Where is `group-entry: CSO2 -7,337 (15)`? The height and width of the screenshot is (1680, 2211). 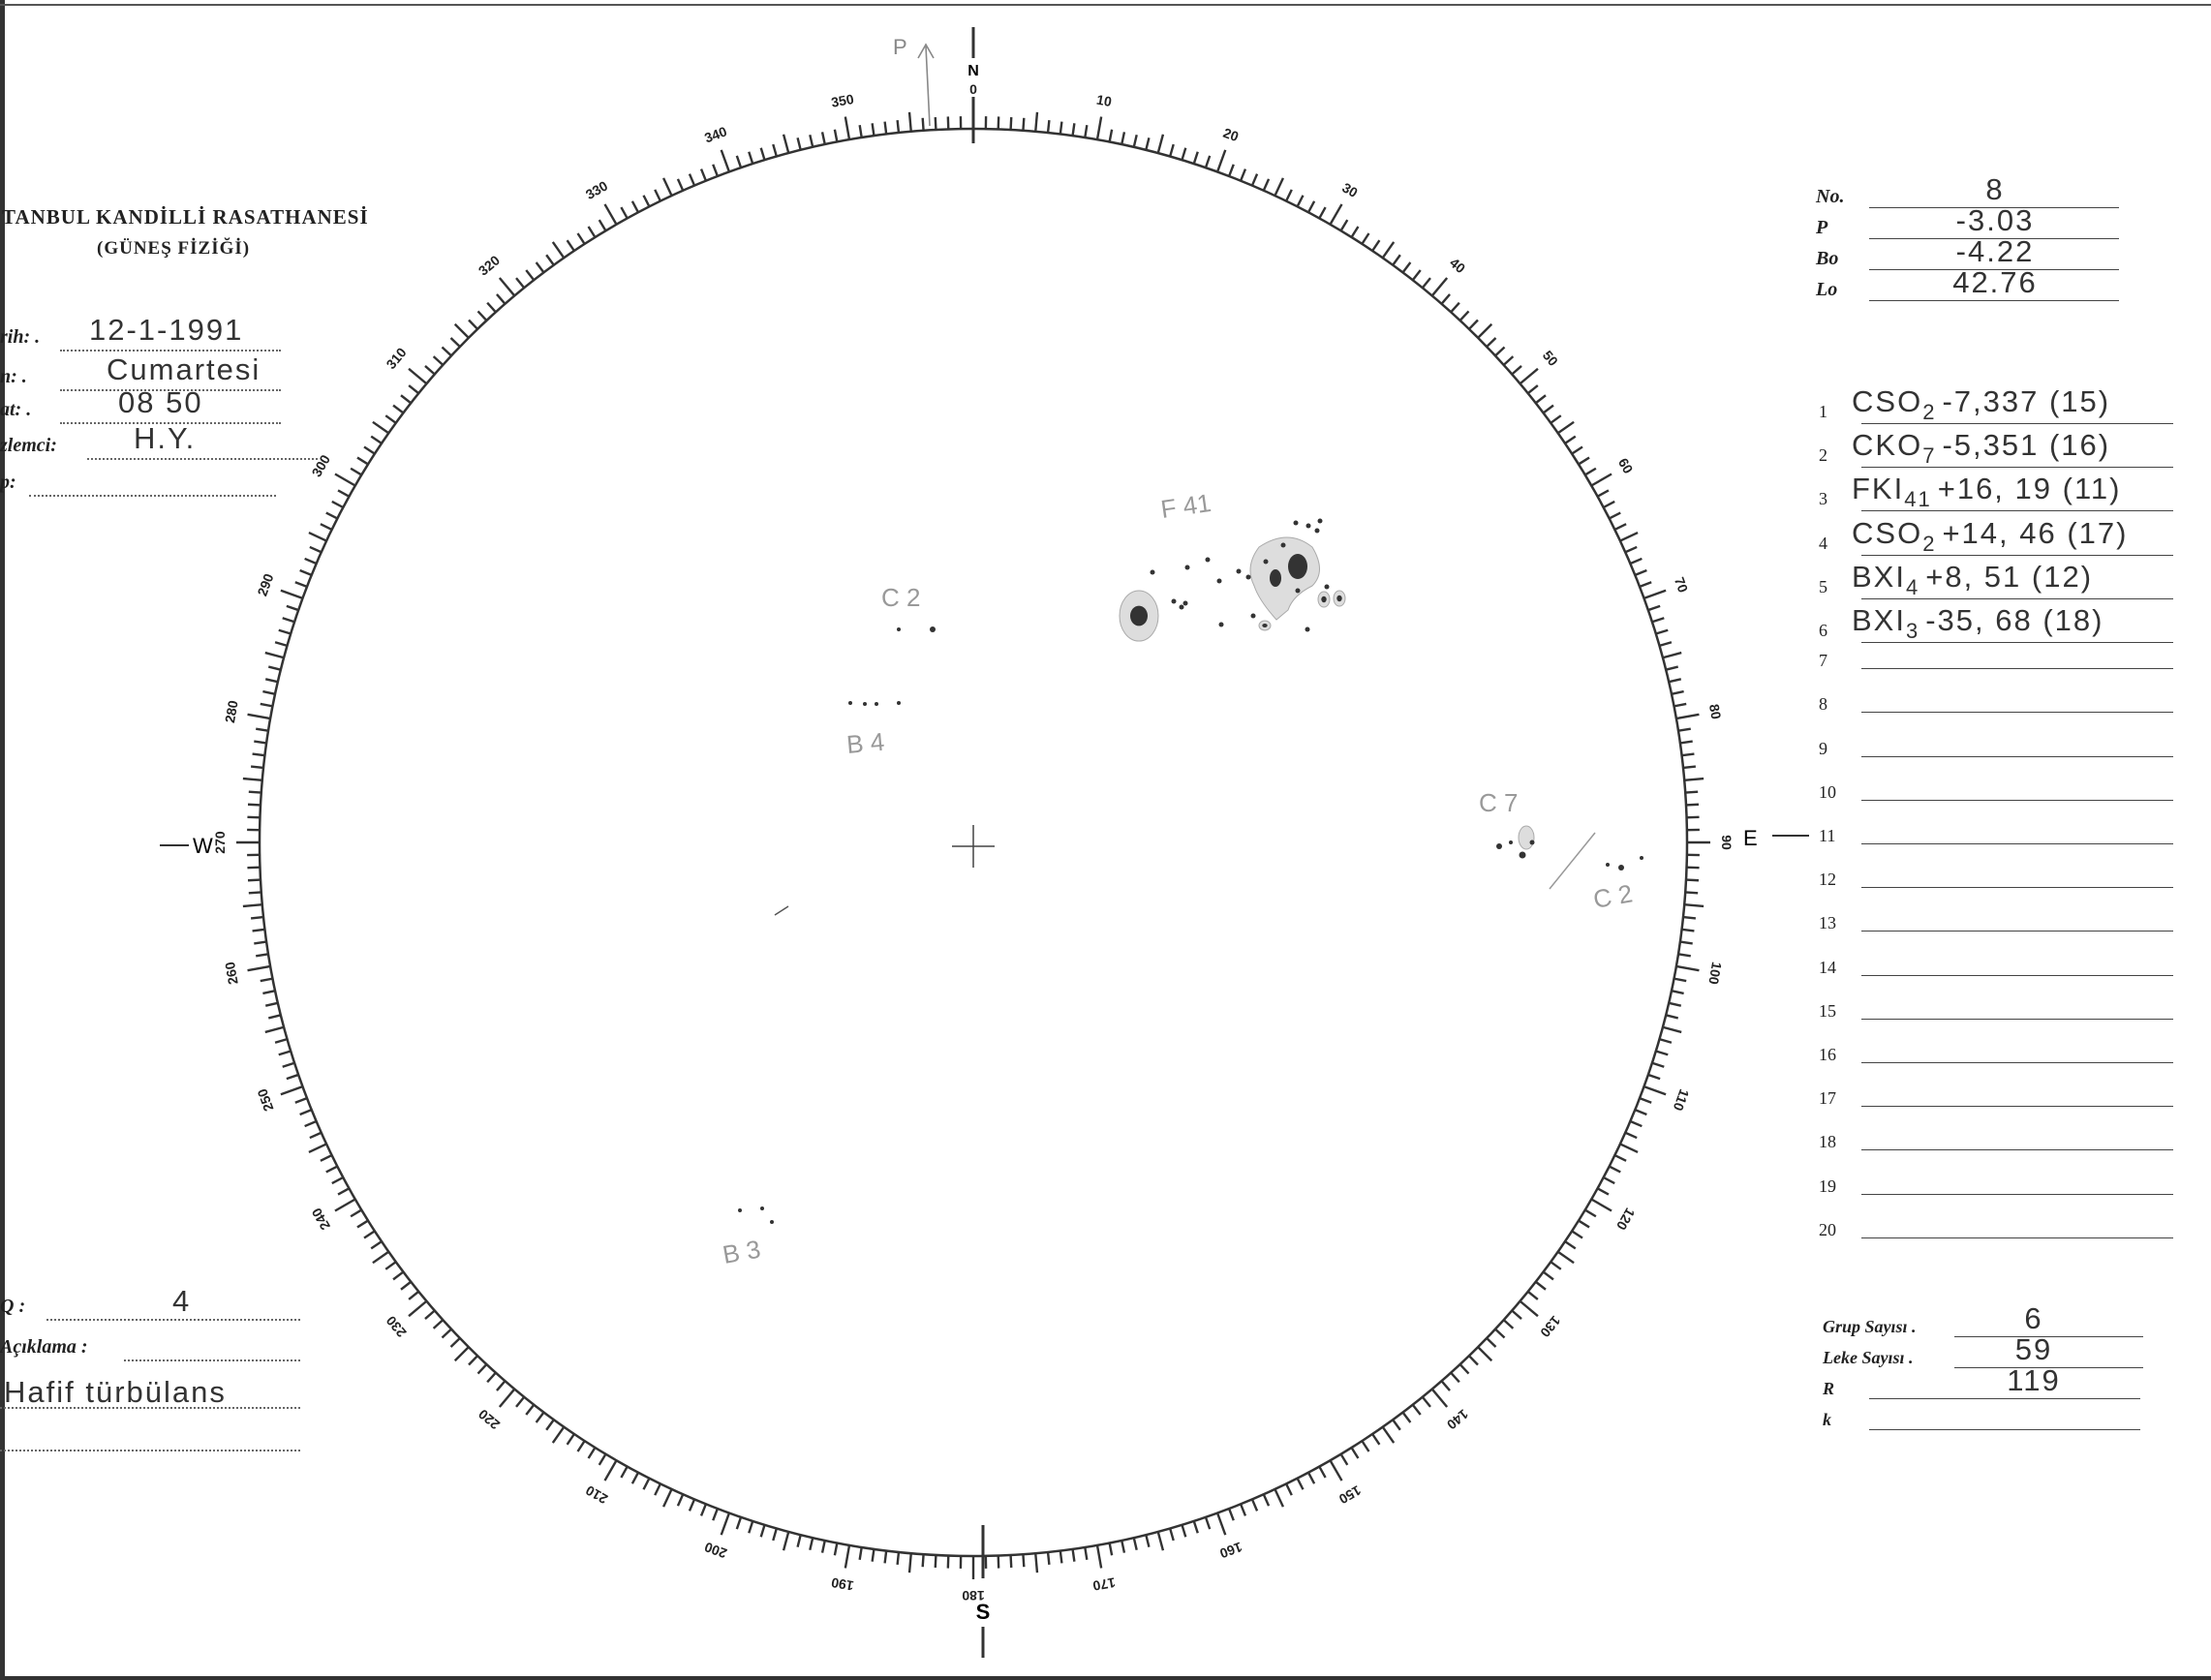
group-entry: CSO2 -7,337 (15) is located at coordinates (1981, 405).